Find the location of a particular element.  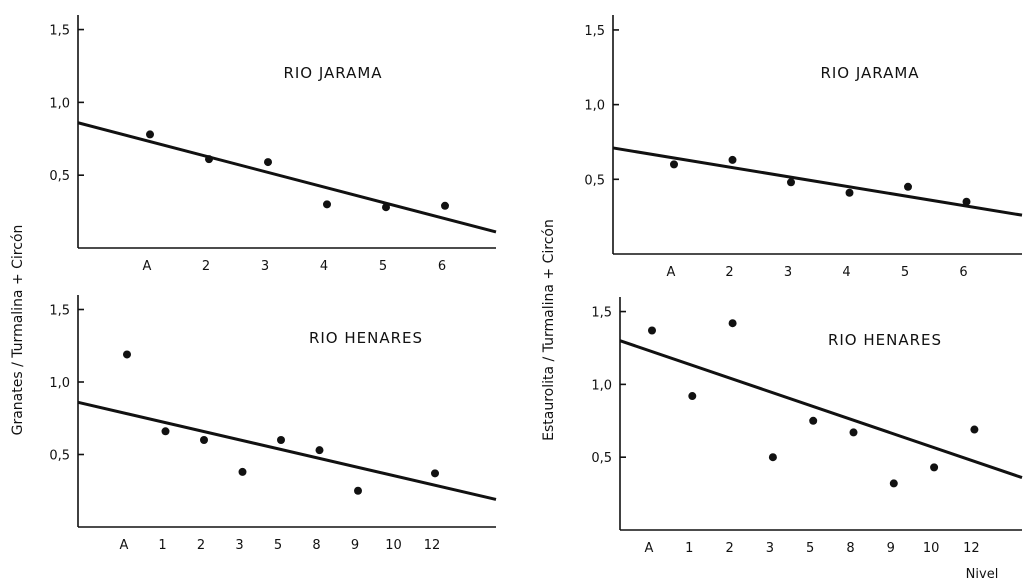

x-axis-label: Nivel is located at coordinates (982, 574).